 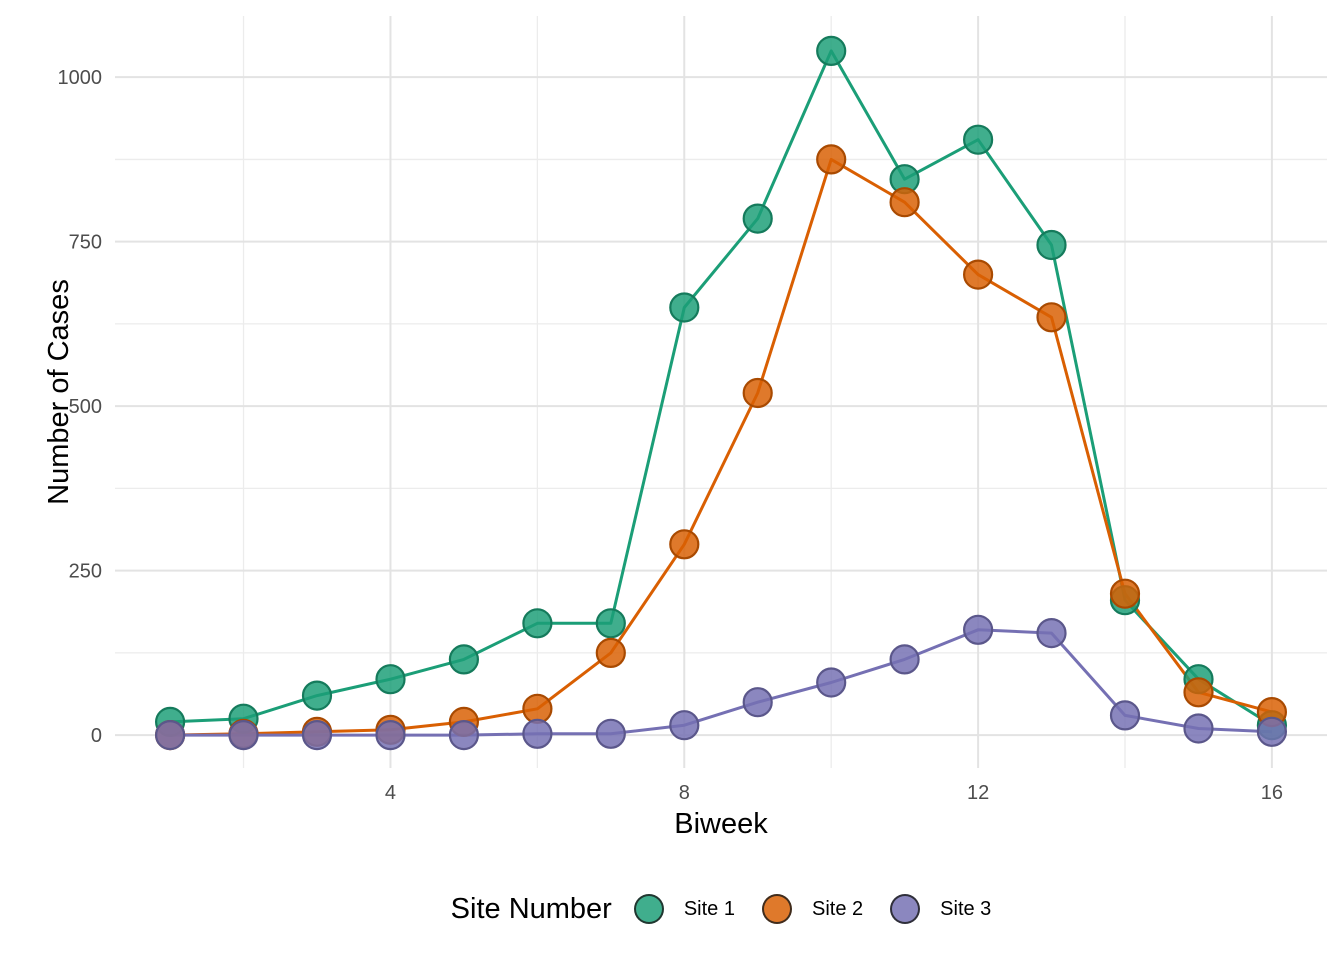 I want to click on x-tick-label: 4, so click(x=390, y=793).